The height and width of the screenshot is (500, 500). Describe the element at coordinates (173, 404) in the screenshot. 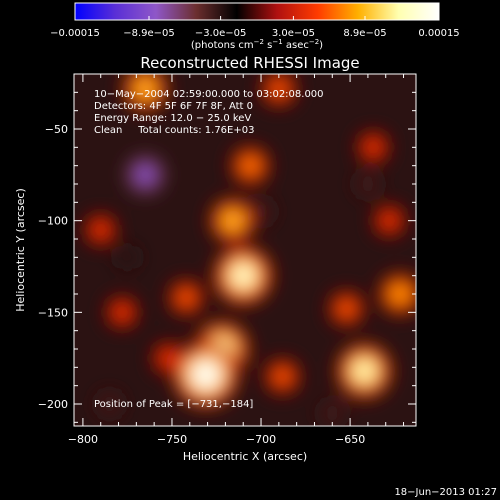

I see `peak-position-label: Position of Peak = [−731,−184]` at that location.